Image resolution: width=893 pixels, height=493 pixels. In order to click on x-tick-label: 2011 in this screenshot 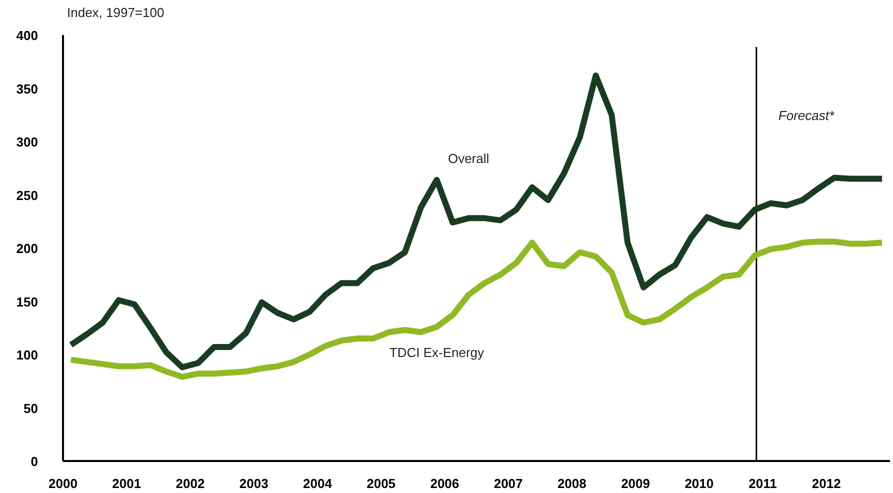, I will do `click(762, 483)`.